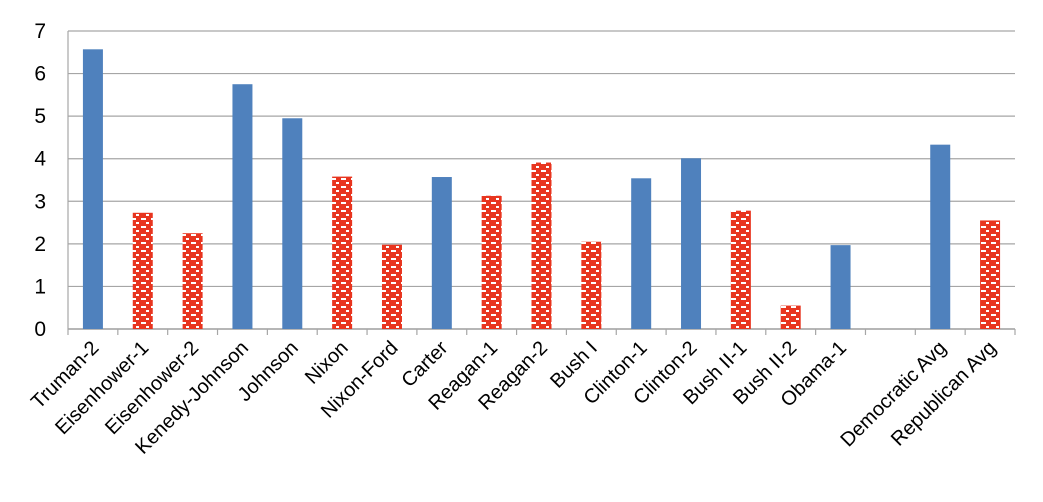 The height and width of the screenshot is (502, 1043). What do you see at coordinates (441, 253) in the screenshot?
I see `bar-carter` at bounding box center [441, 253].